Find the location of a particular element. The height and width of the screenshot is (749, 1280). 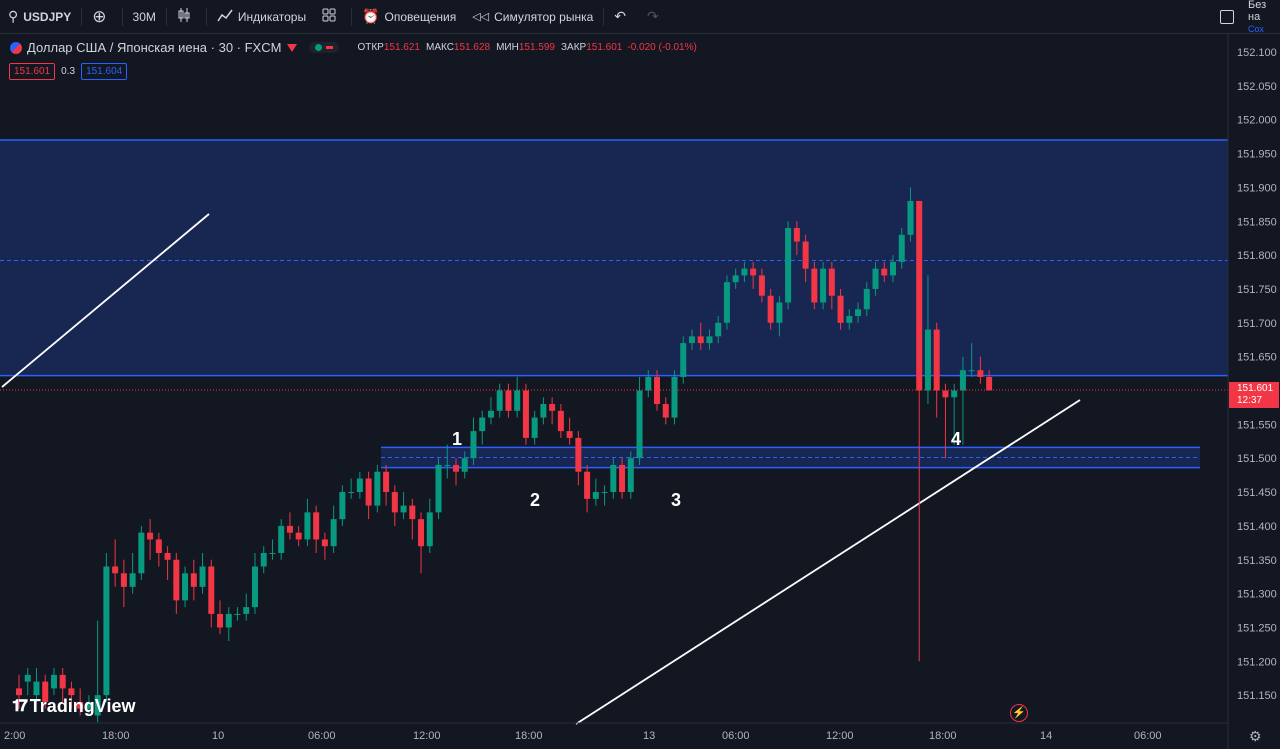

time-tick-label: 14 is located at coordinates (1046, 736).